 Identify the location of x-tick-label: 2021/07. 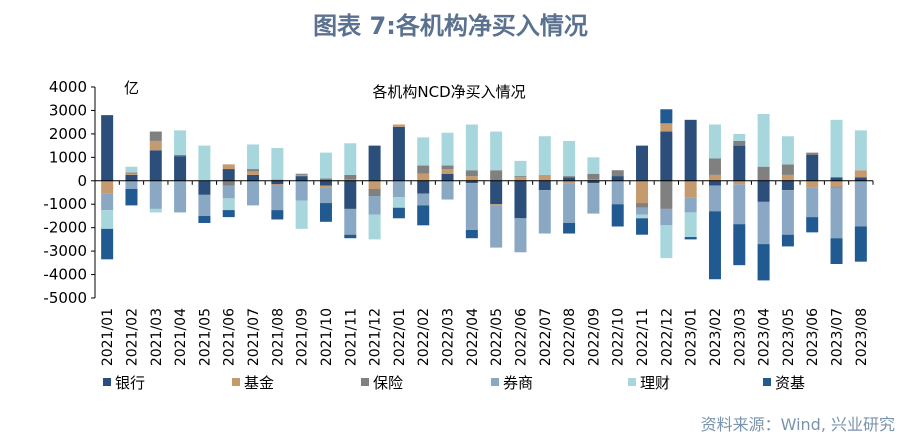
(254, 337).